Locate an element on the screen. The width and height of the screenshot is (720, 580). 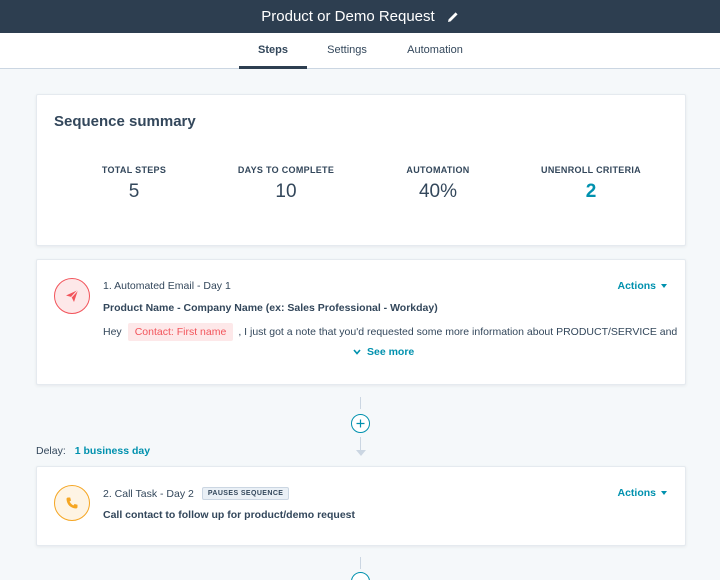
stat-total-steps: TOTAL STEPS 5 is located at coordinates (134, 184).